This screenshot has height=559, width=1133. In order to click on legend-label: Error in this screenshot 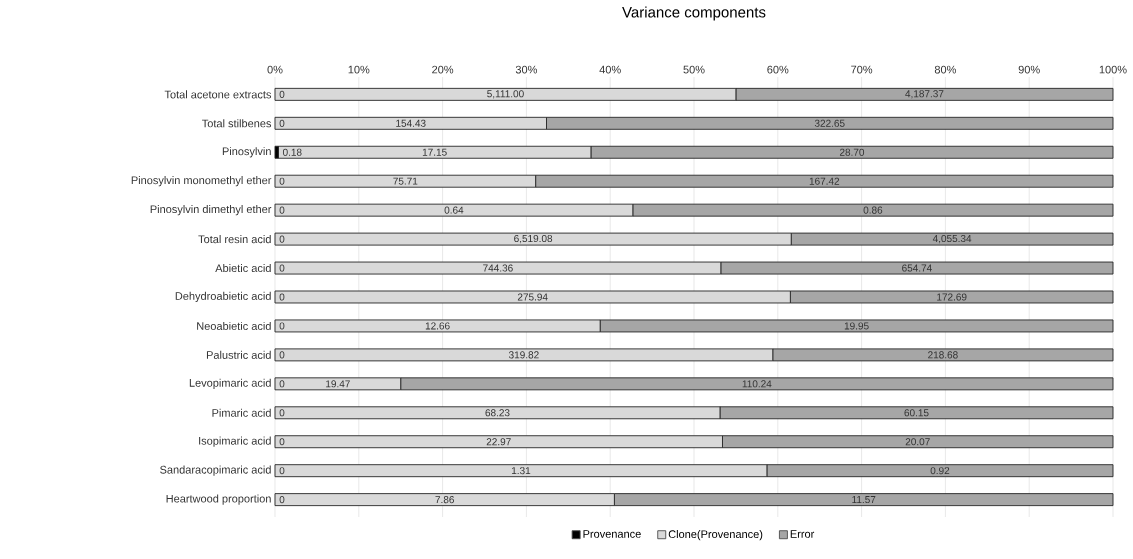, I will do `click(802, 534)`.